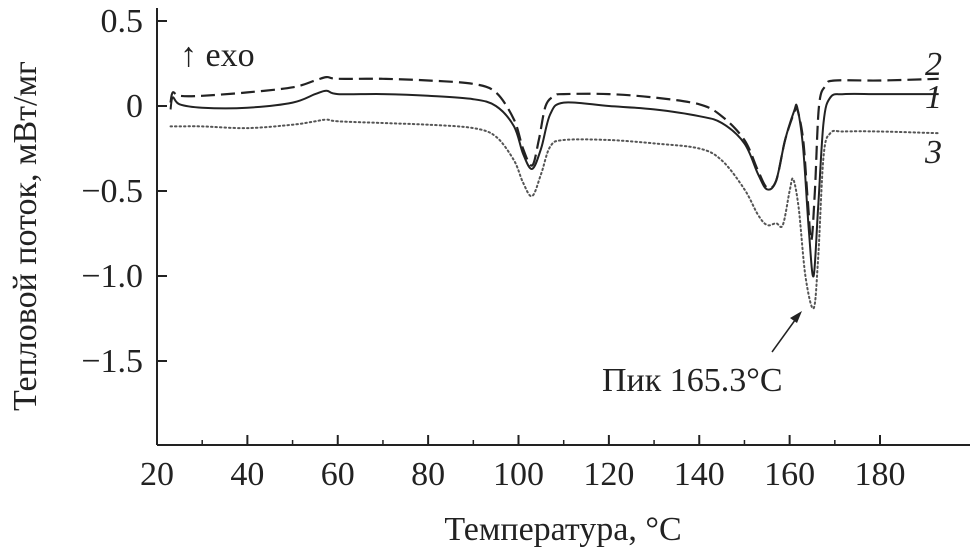  I want to click on exo-label: ↑ exo, so click(217, 55).